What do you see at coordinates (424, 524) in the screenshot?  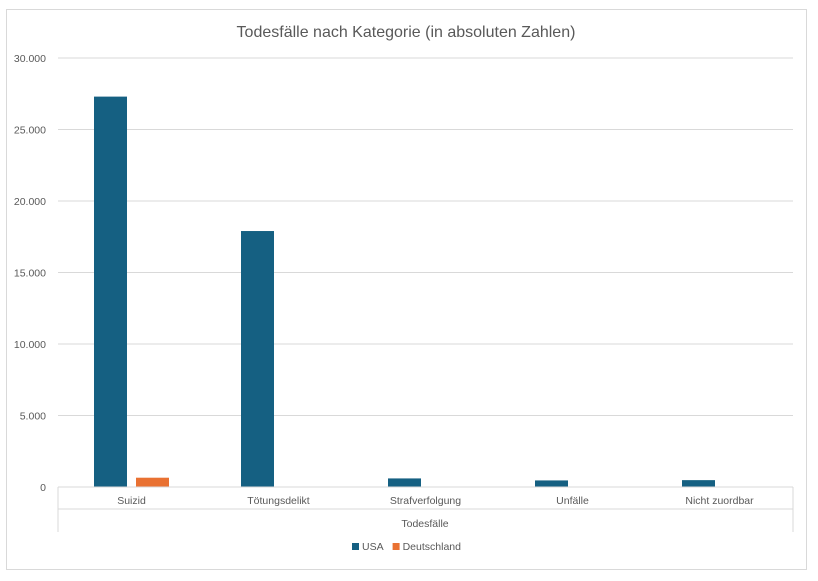 I see `x-axis-title: Todesfälle` at bounding box center [424, 524].